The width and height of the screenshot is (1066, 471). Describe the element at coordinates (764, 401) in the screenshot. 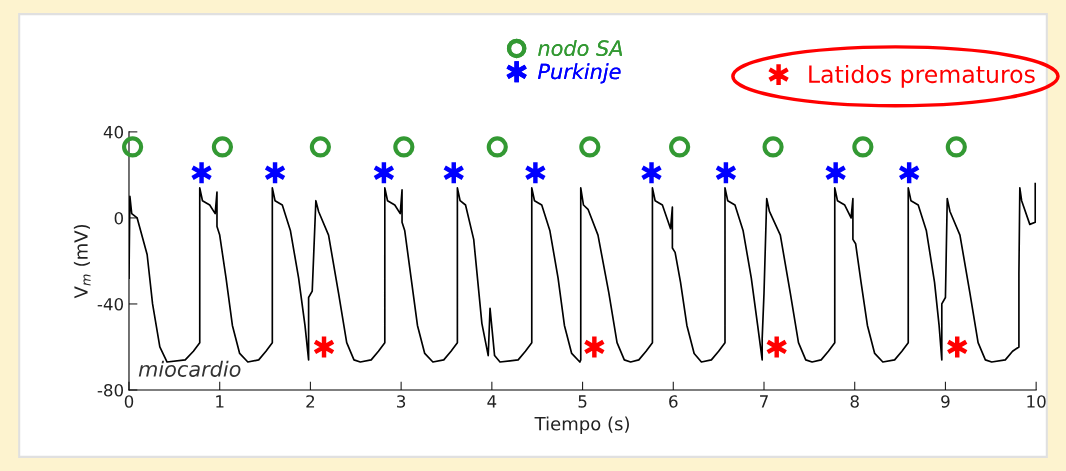

I see `x-tick-label: 7` at that location.